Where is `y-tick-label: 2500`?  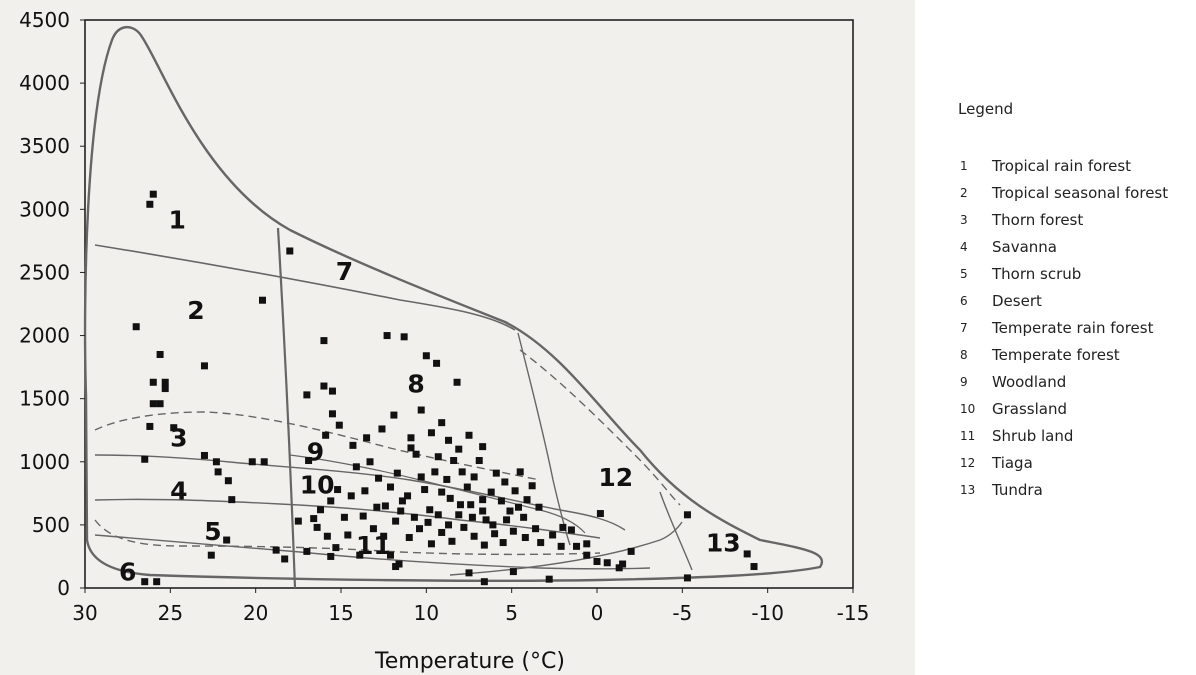 y-tick-label: 2500 is located at coordinates (44, 272).